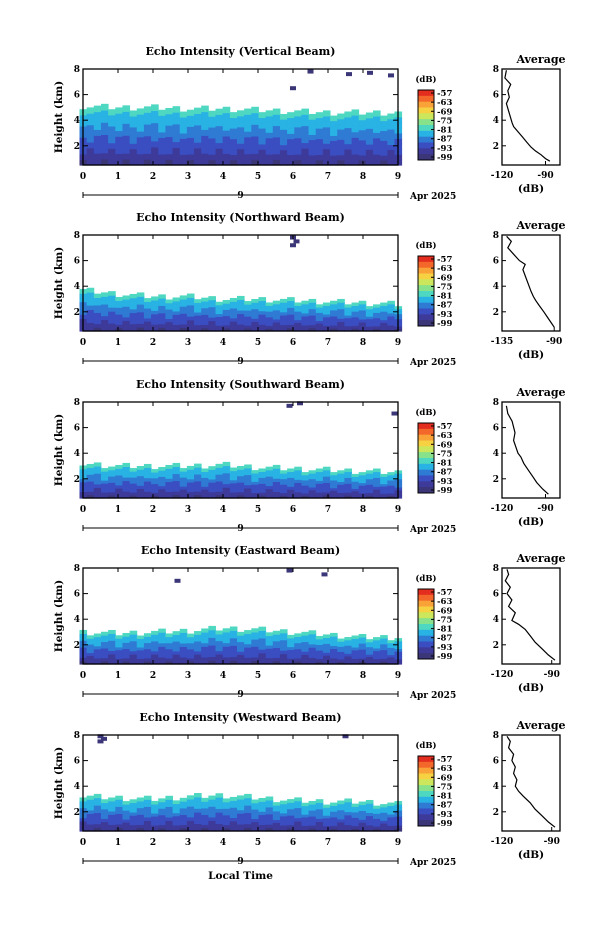 The height and width of the screenshot is (929, 610). I want to click on colorbar-unit: (dB), so click(425, 245).